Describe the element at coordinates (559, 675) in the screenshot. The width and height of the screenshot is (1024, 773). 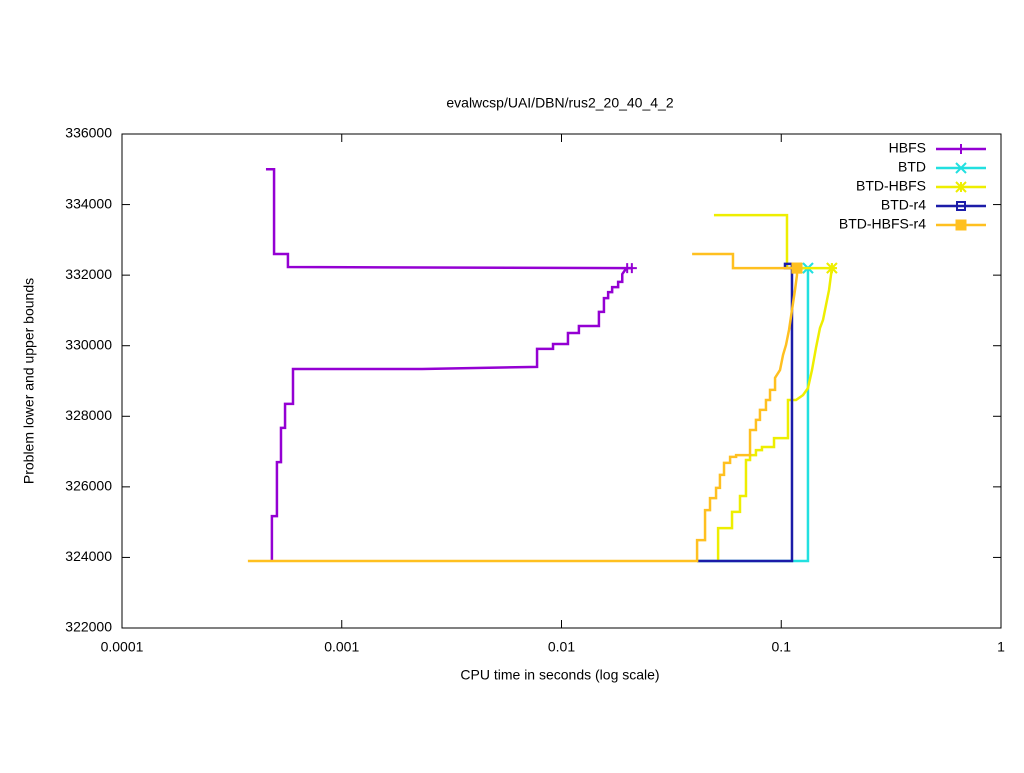
I see `x-axis-label: CPU time in seconds (log scale)` at that location.